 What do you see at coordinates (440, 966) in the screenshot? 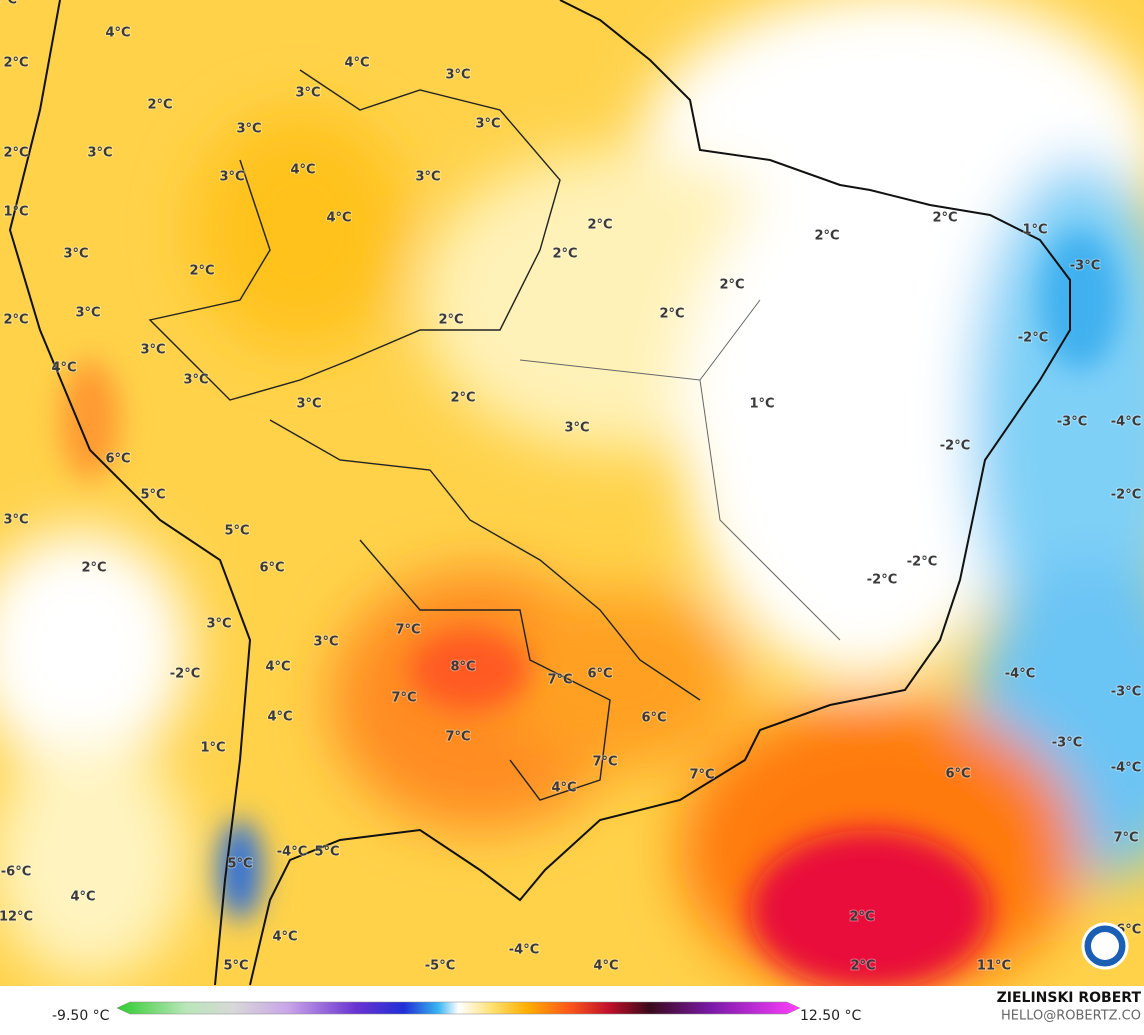
I see `contour-label: -5°C` at bounding box center [440, 966].